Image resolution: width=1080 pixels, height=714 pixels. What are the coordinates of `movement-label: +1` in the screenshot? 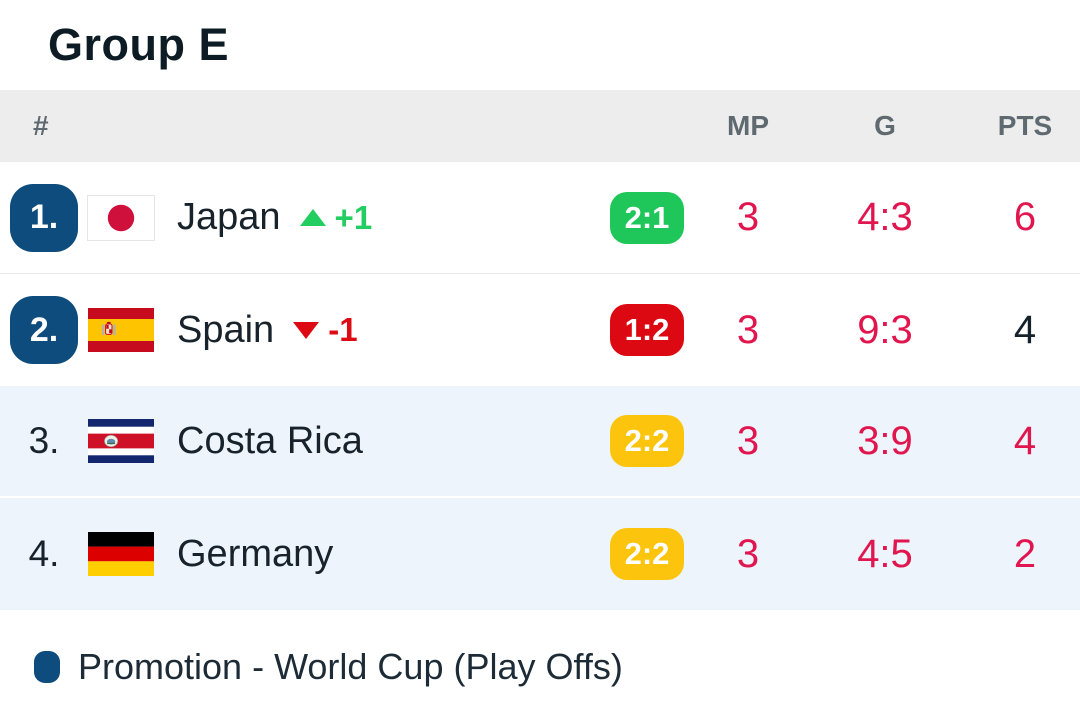 It's located at (353, 217).